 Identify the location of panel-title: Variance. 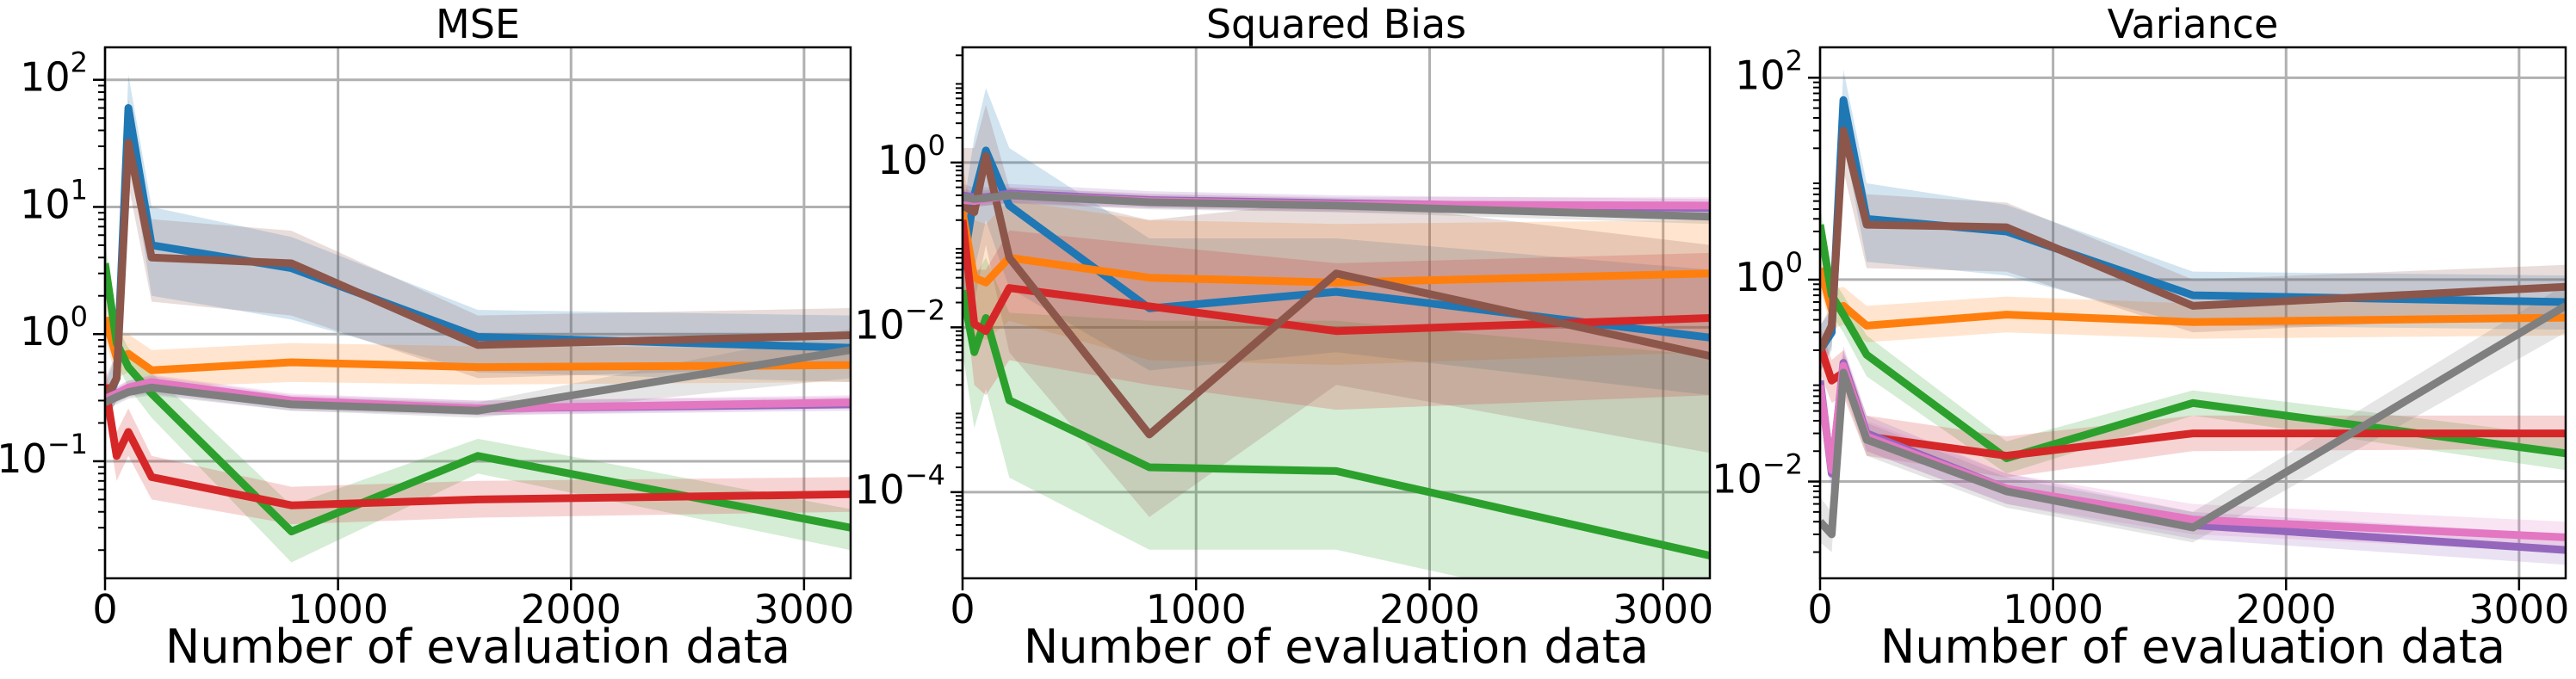
(2193, 24).